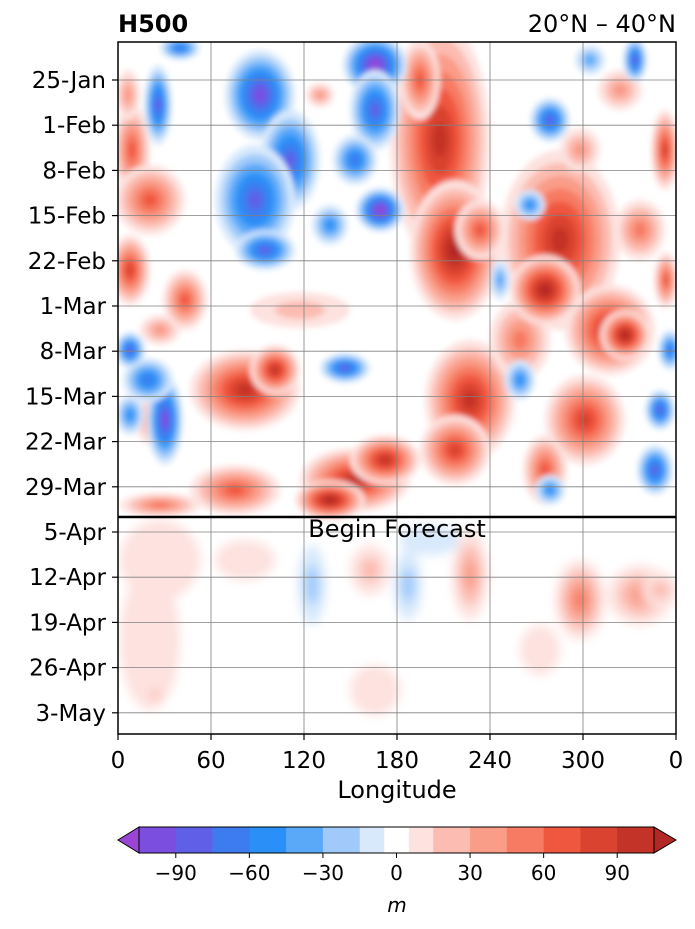  I want to click on colorbar-tick-label: −30, so click(323, 873).